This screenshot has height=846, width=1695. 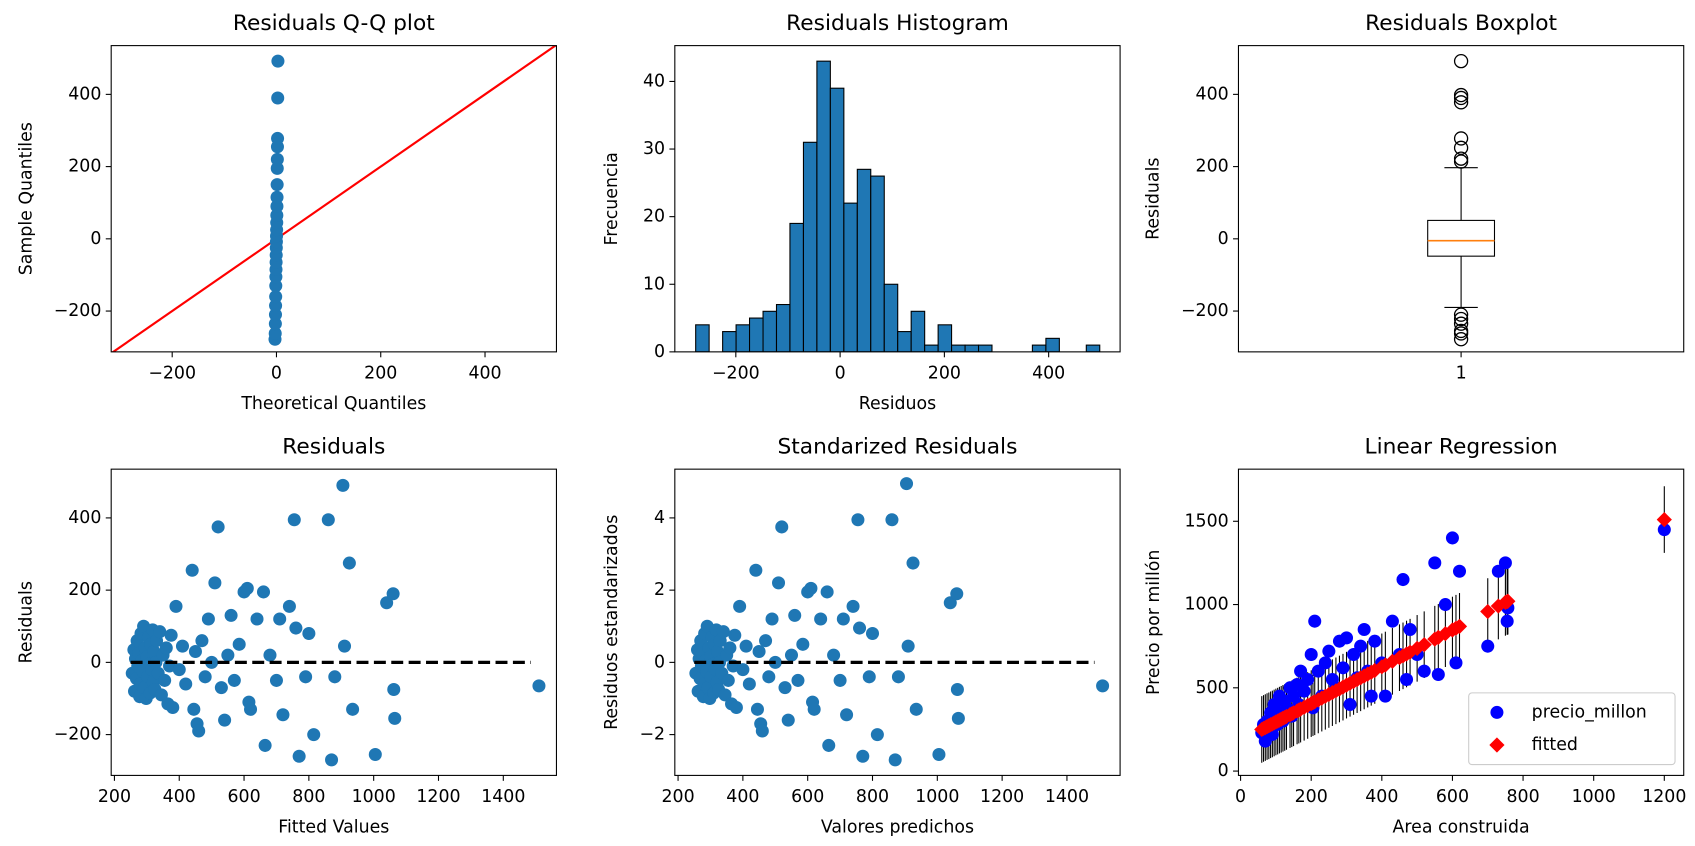 I want to click on x-tick-label: 1200, so click(x=1664, y=797).